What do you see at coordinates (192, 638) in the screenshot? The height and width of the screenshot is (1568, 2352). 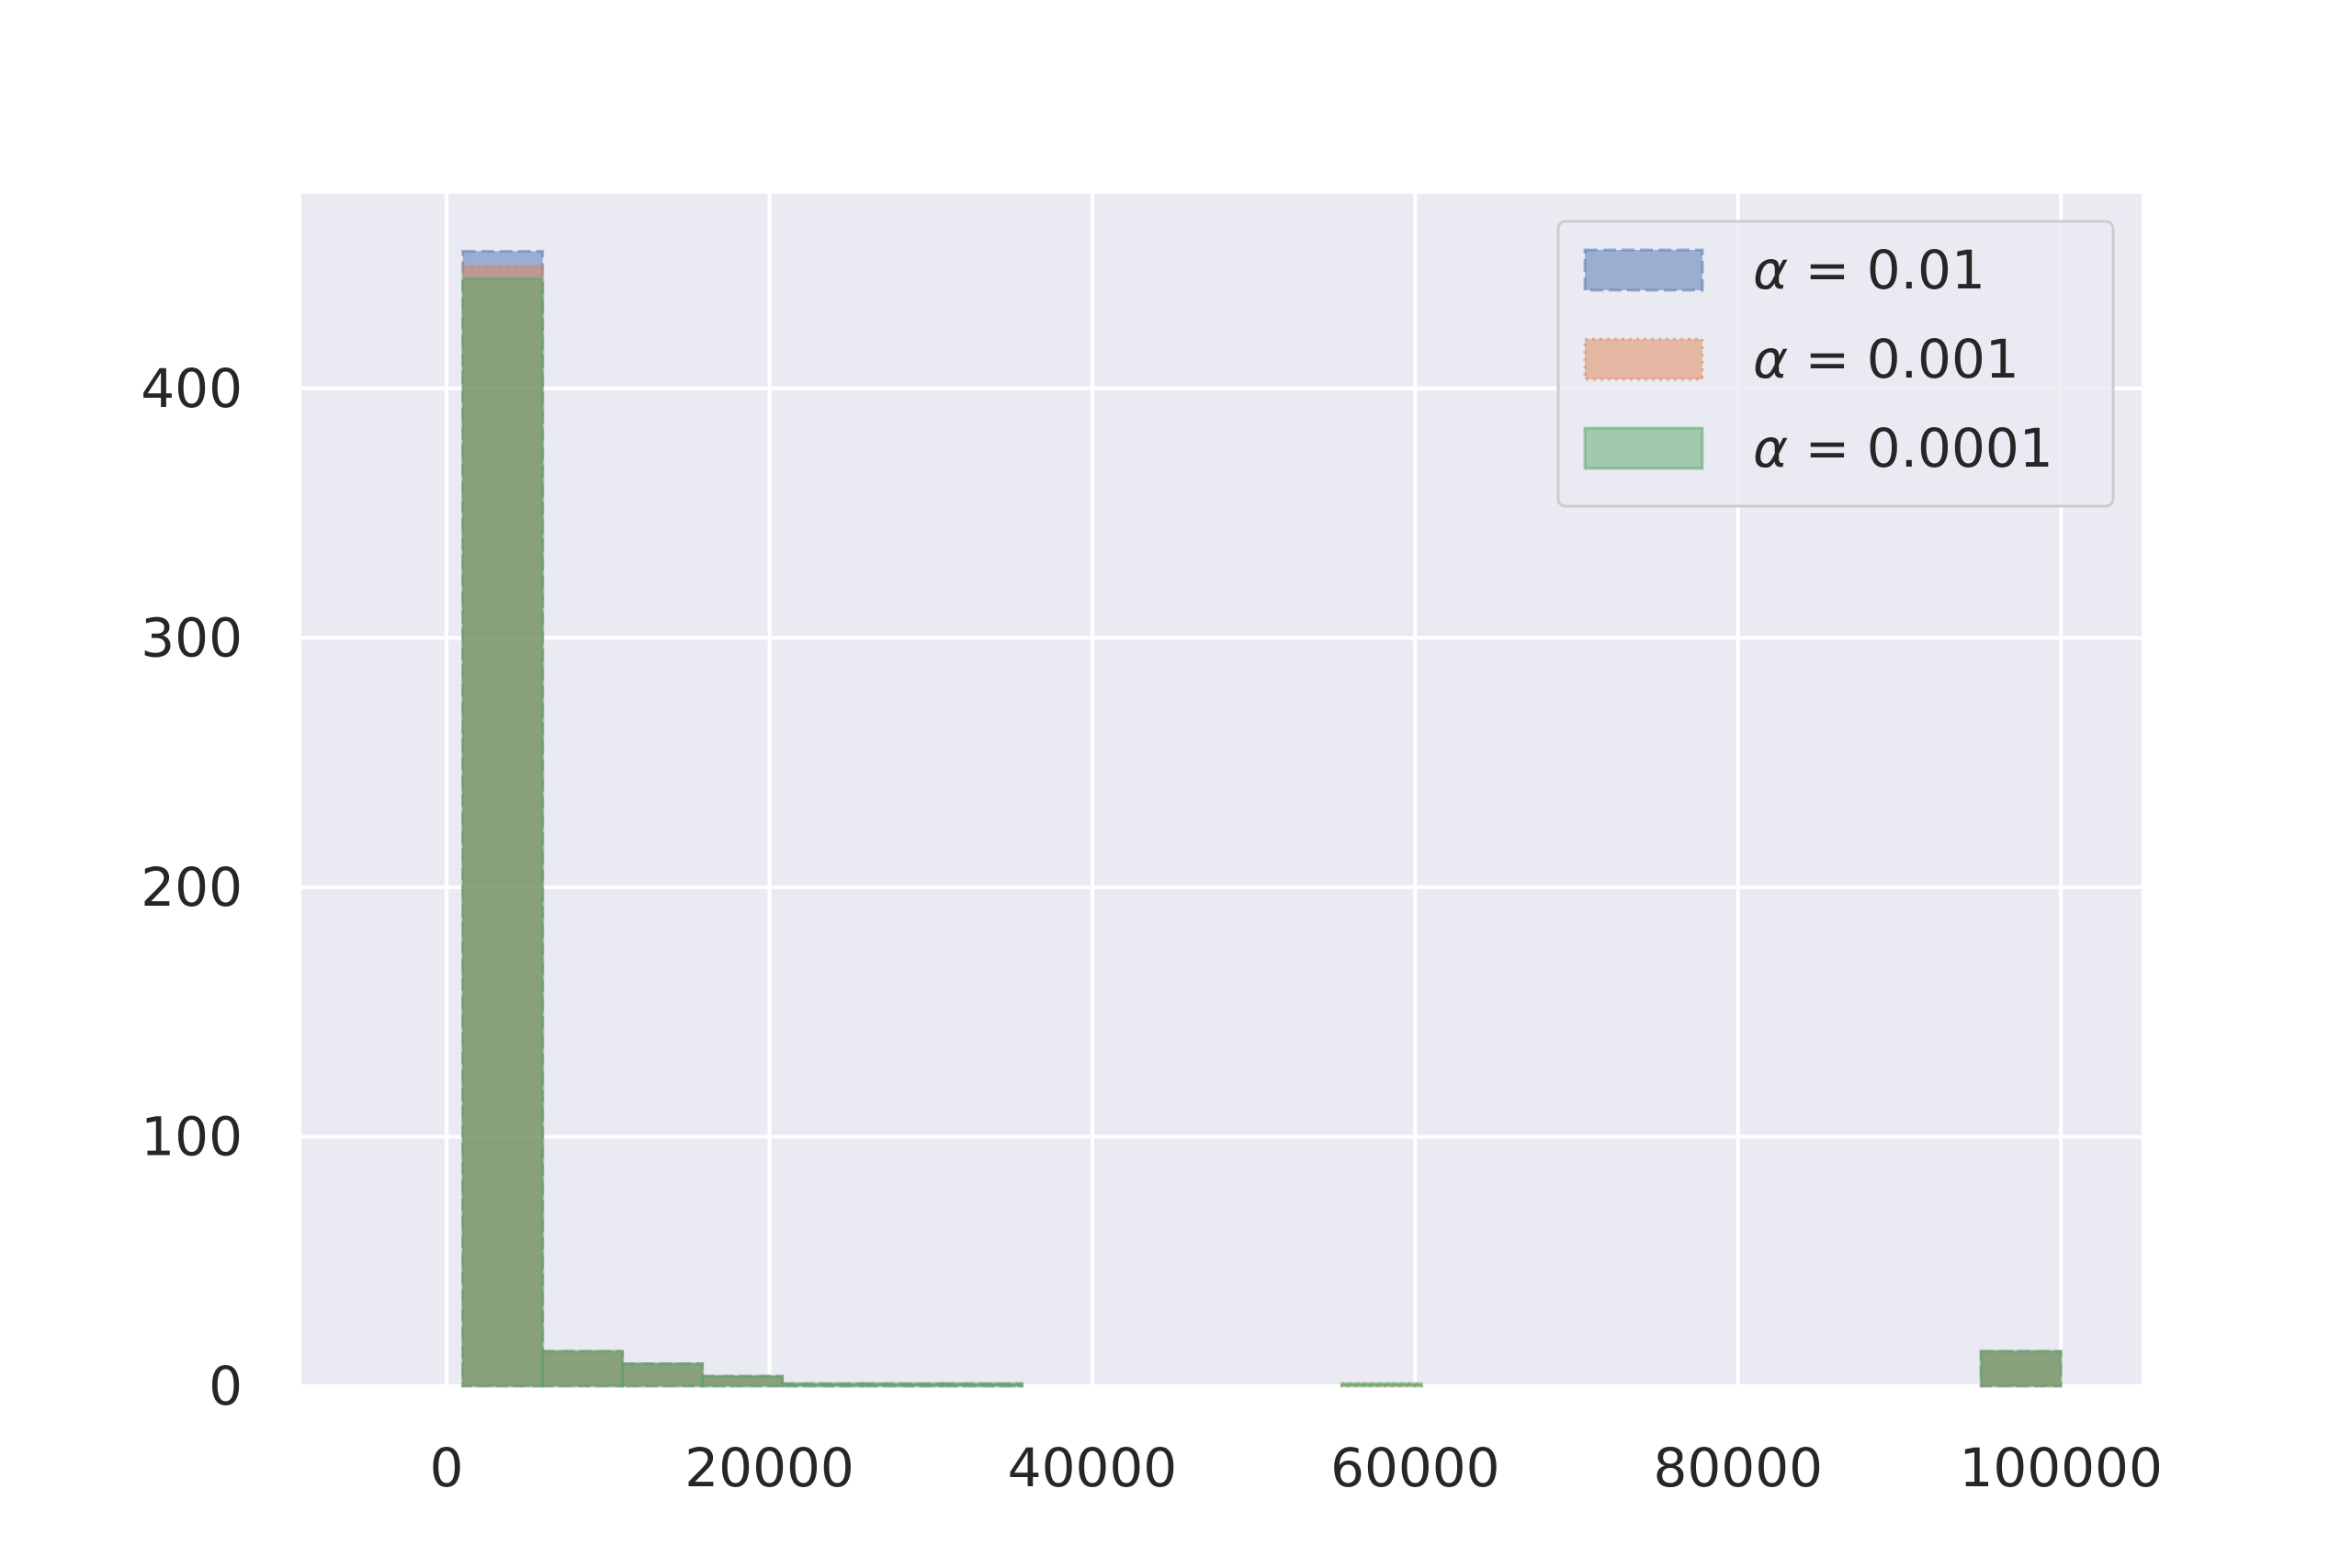 I see `y-tick-label: 300` at bounding box center [192, 638].